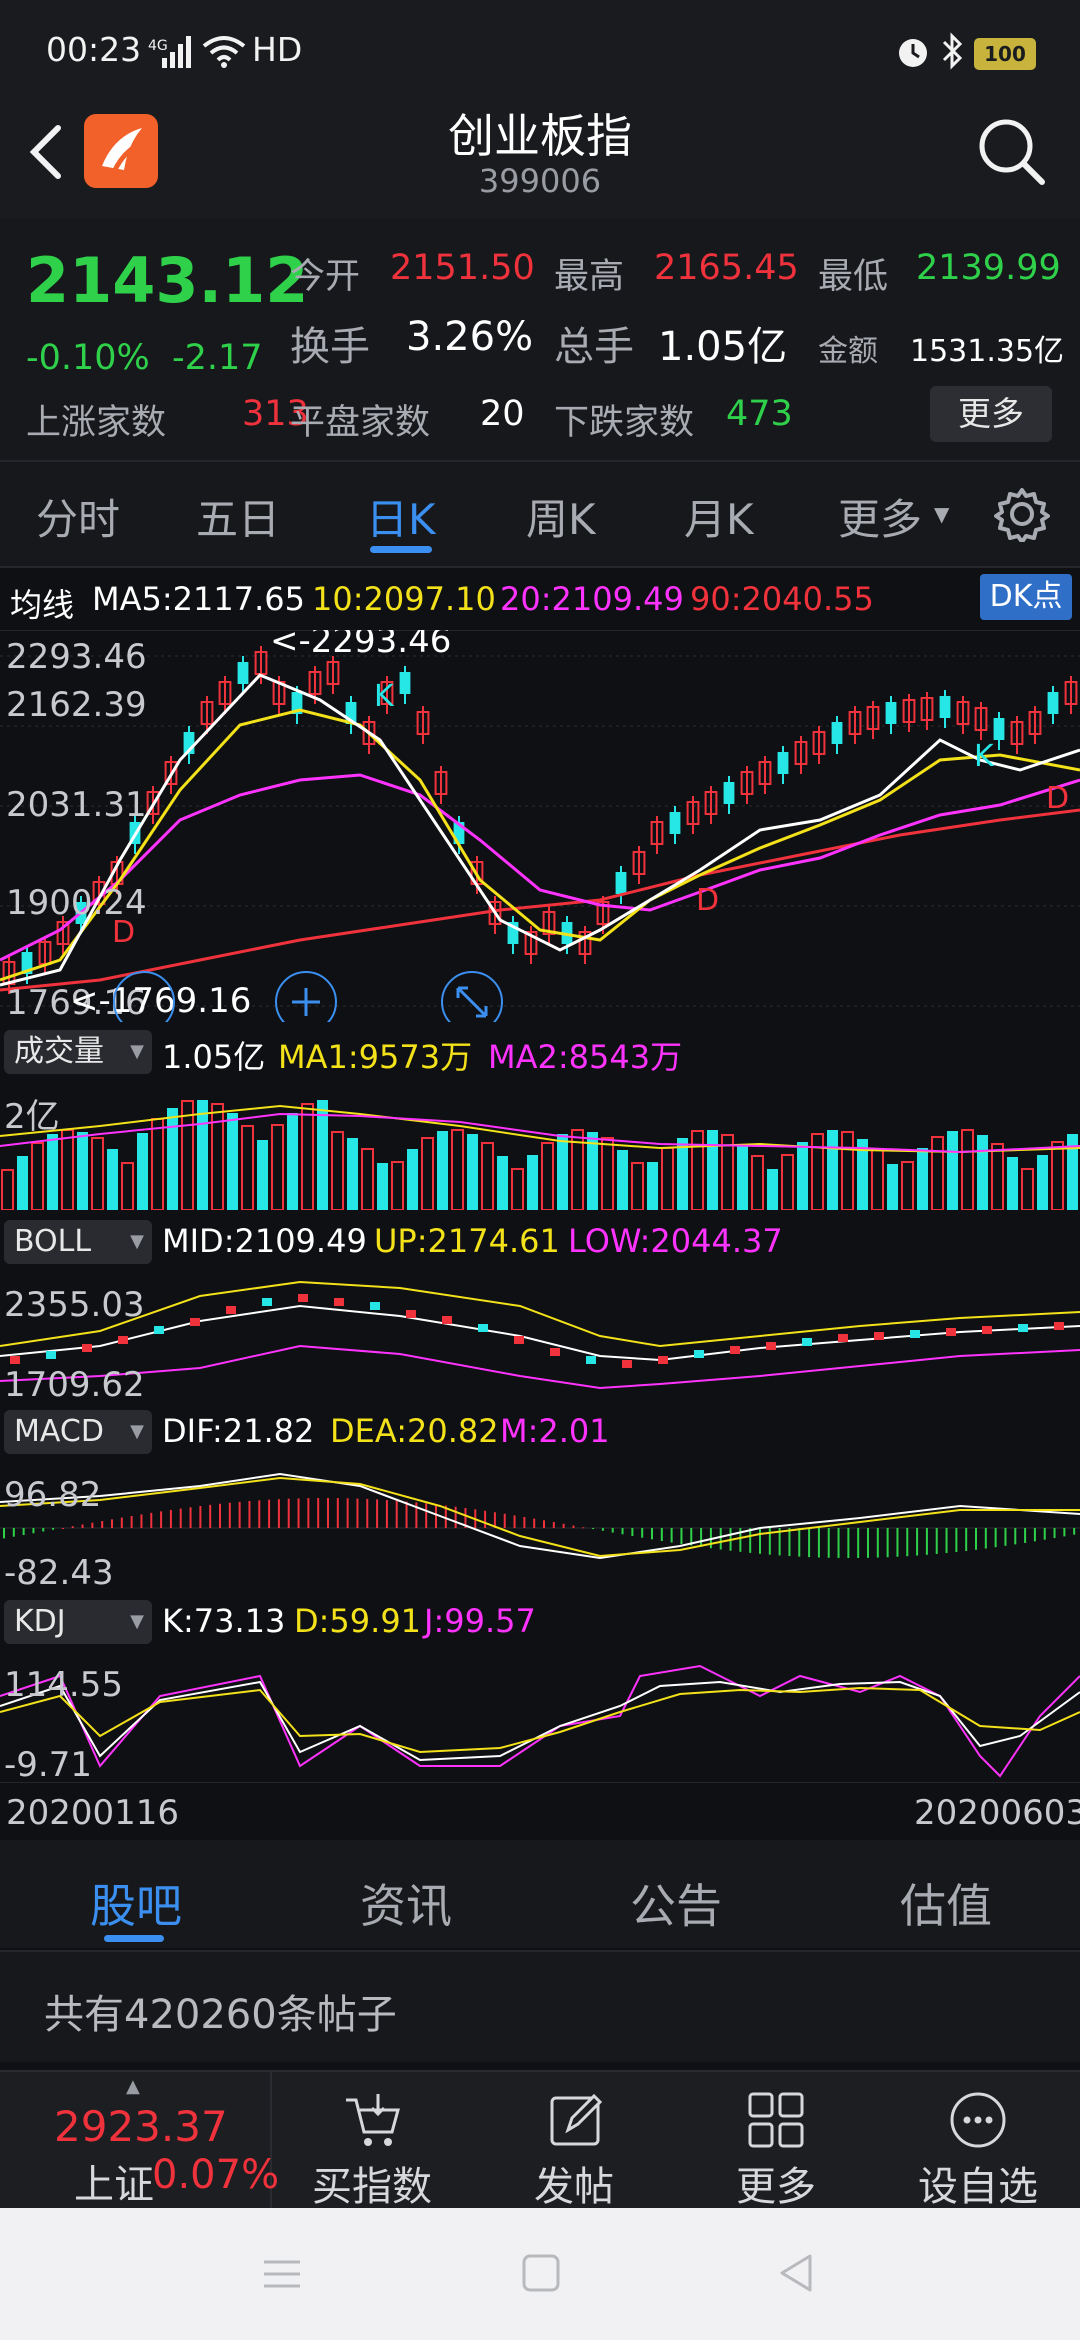 This screenshot has height=2340, width=1080. I want to click on macd-axis-top: 96.82, so click(52, 1495).